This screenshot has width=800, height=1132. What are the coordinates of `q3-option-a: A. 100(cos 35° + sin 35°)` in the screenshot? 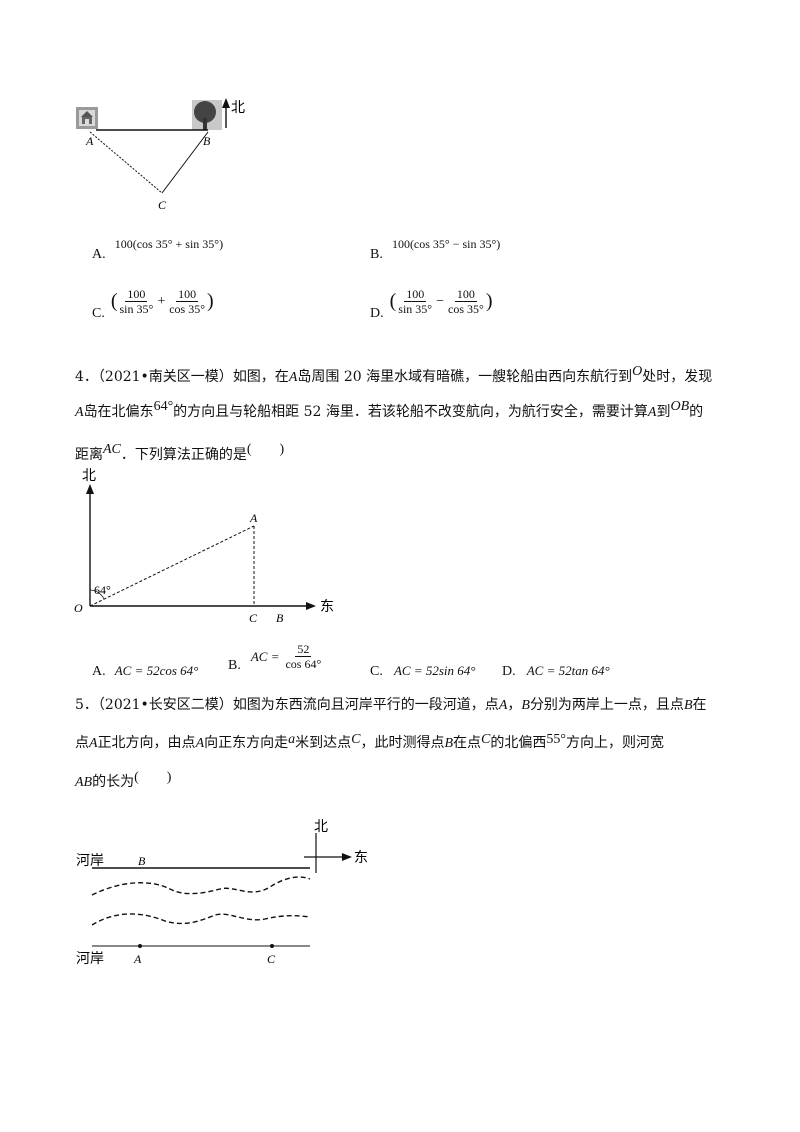 It's located at (158, 247).